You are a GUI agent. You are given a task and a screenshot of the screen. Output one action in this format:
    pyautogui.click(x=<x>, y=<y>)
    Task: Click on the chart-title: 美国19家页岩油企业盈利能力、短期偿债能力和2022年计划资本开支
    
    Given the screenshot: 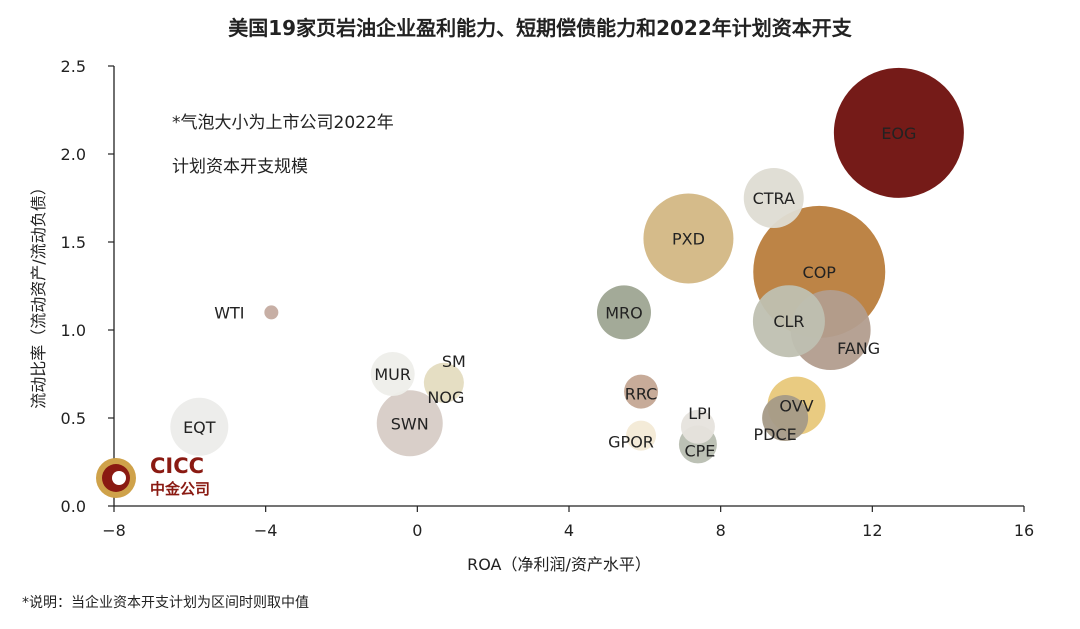 What is the action you would take?
    pyautogui.click(x=540, y=28)
    